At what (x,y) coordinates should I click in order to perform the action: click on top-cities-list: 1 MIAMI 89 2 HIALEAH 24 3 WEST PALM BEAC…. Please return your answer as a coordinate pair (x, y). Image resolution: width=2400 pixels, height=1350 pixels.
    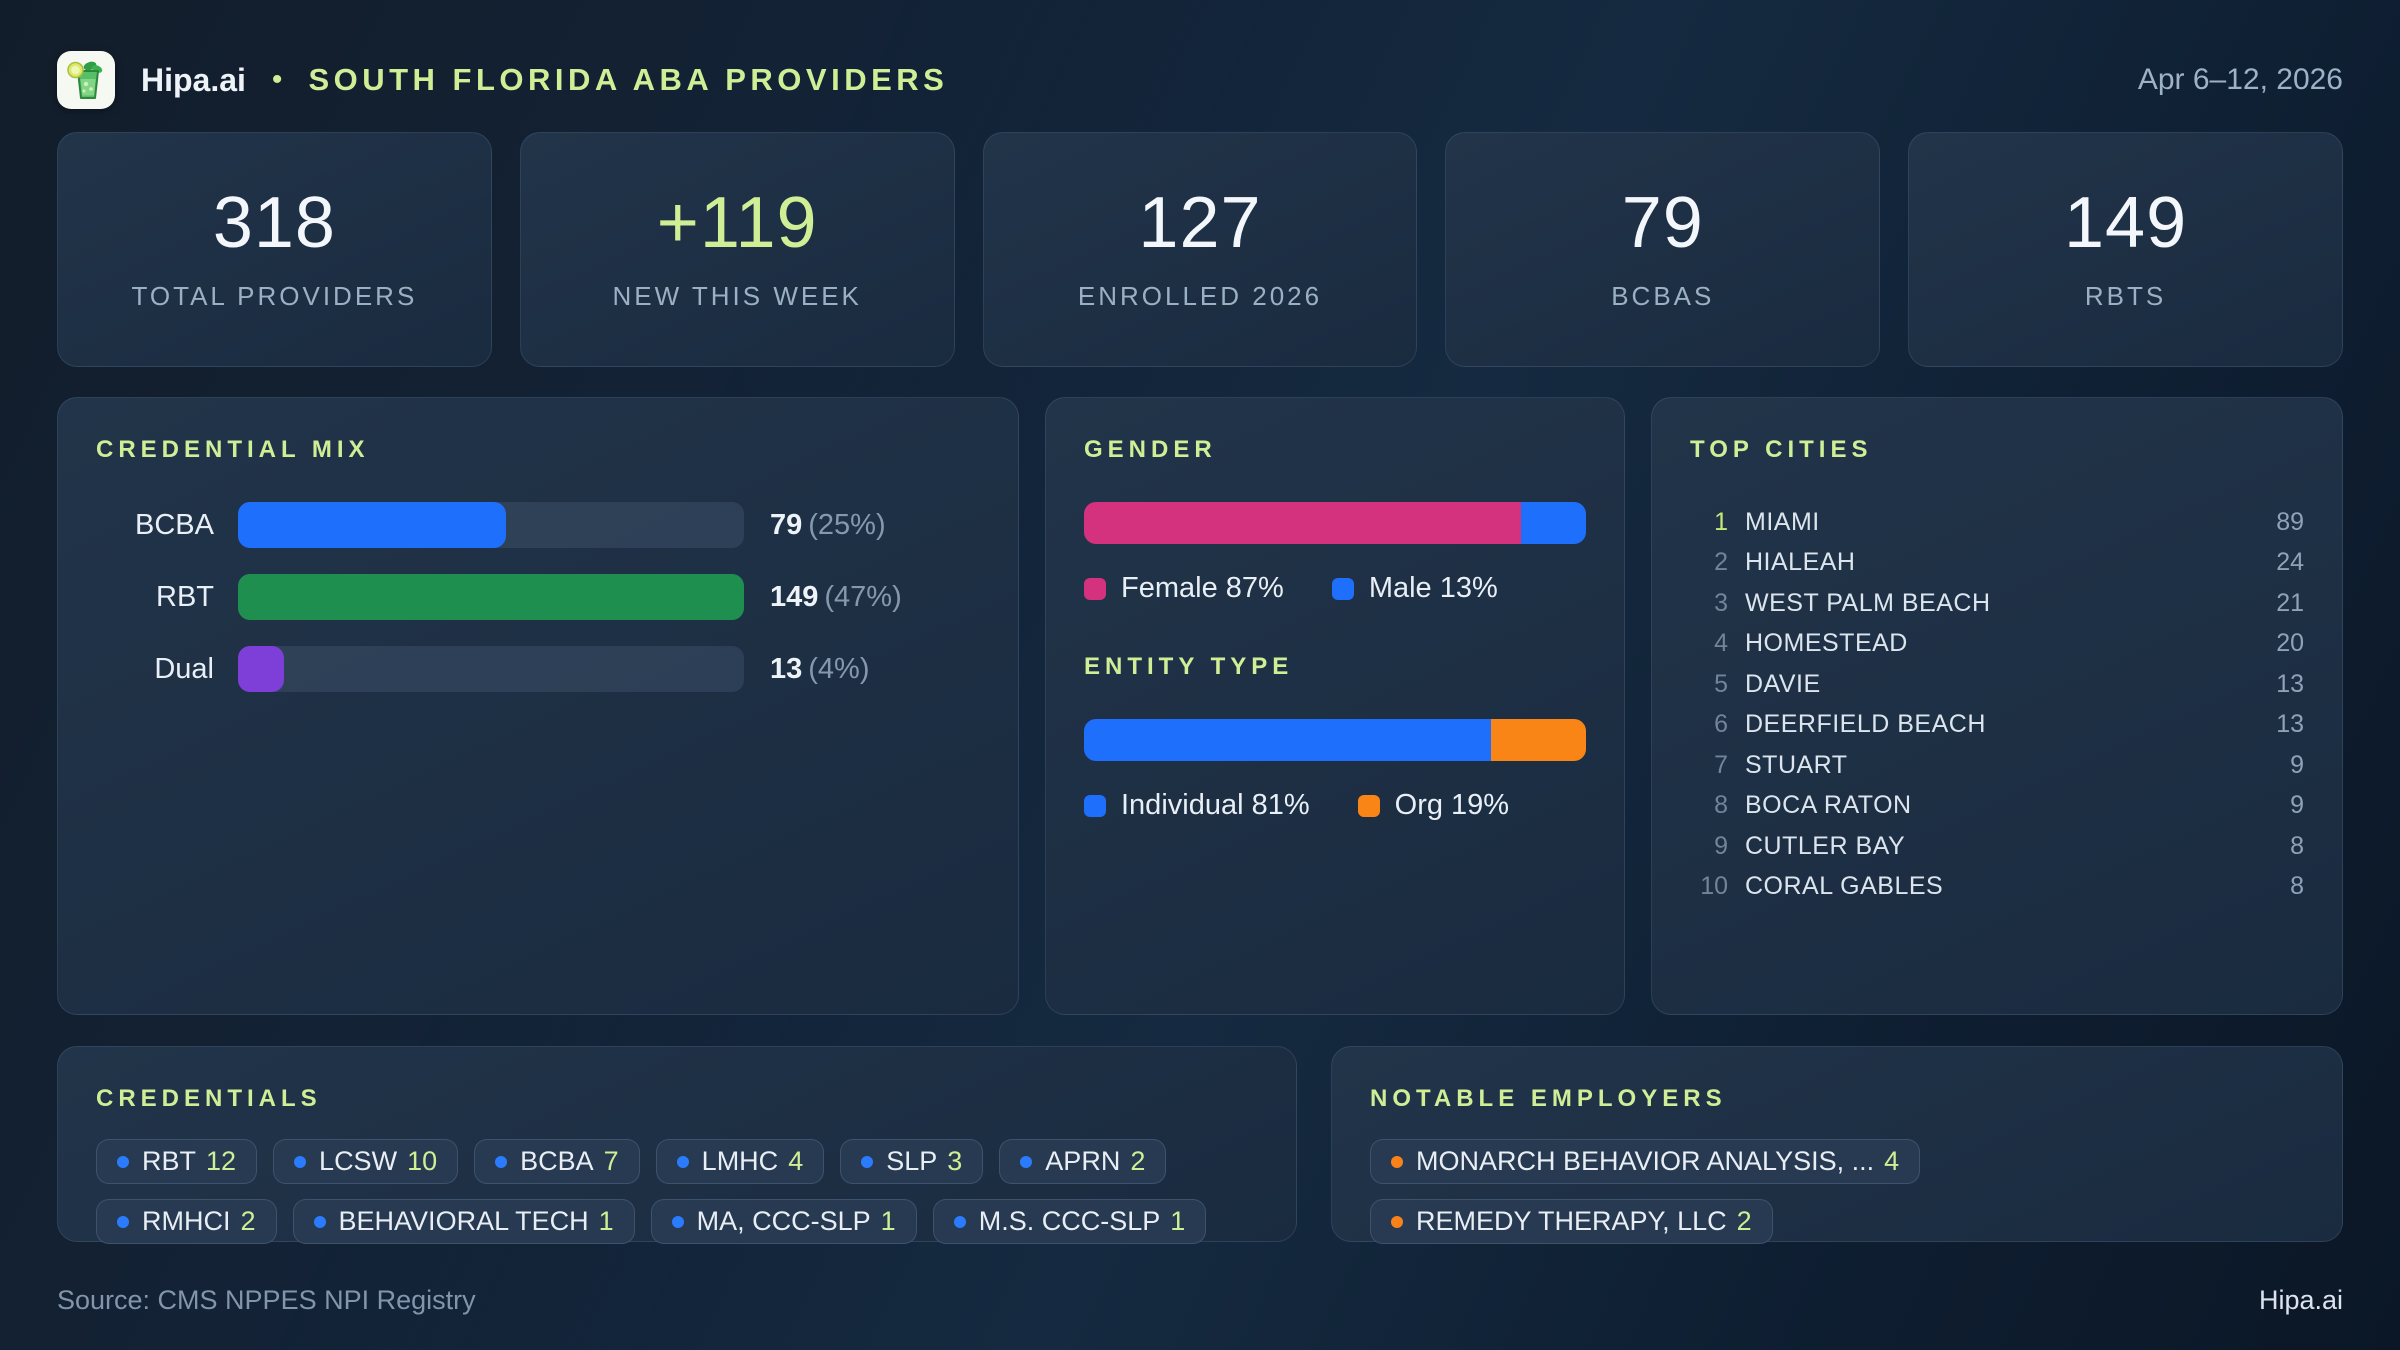
    Looking at the image, I should click on (1997, 704).